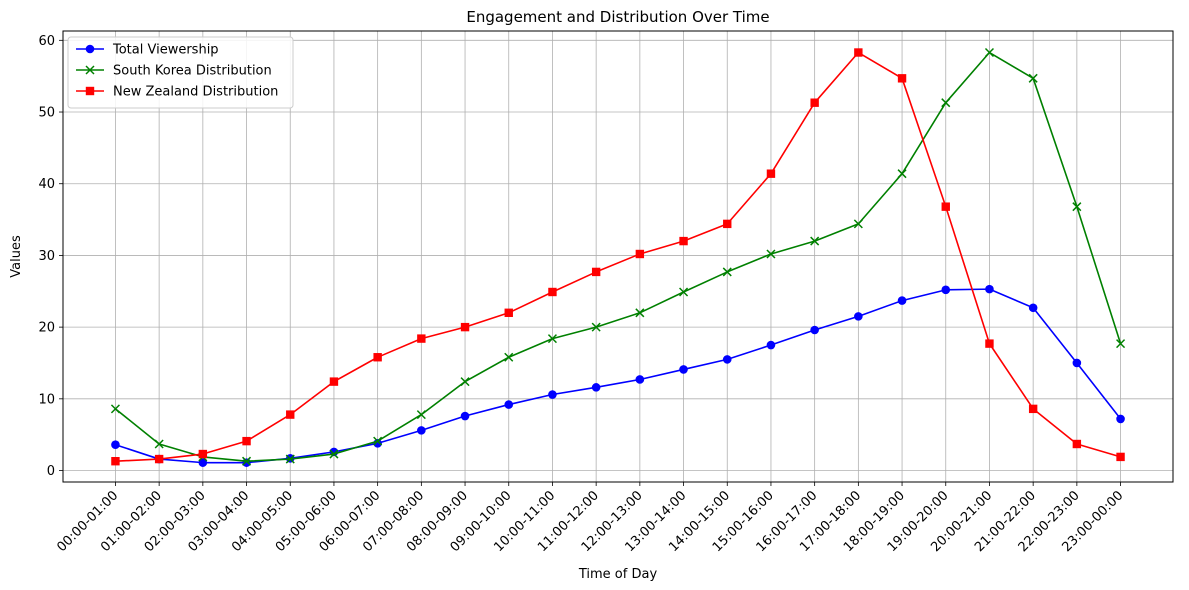 This screenshot has width=1189, height=590. I want to click on y-tick-label: 20, so click(46, 328).